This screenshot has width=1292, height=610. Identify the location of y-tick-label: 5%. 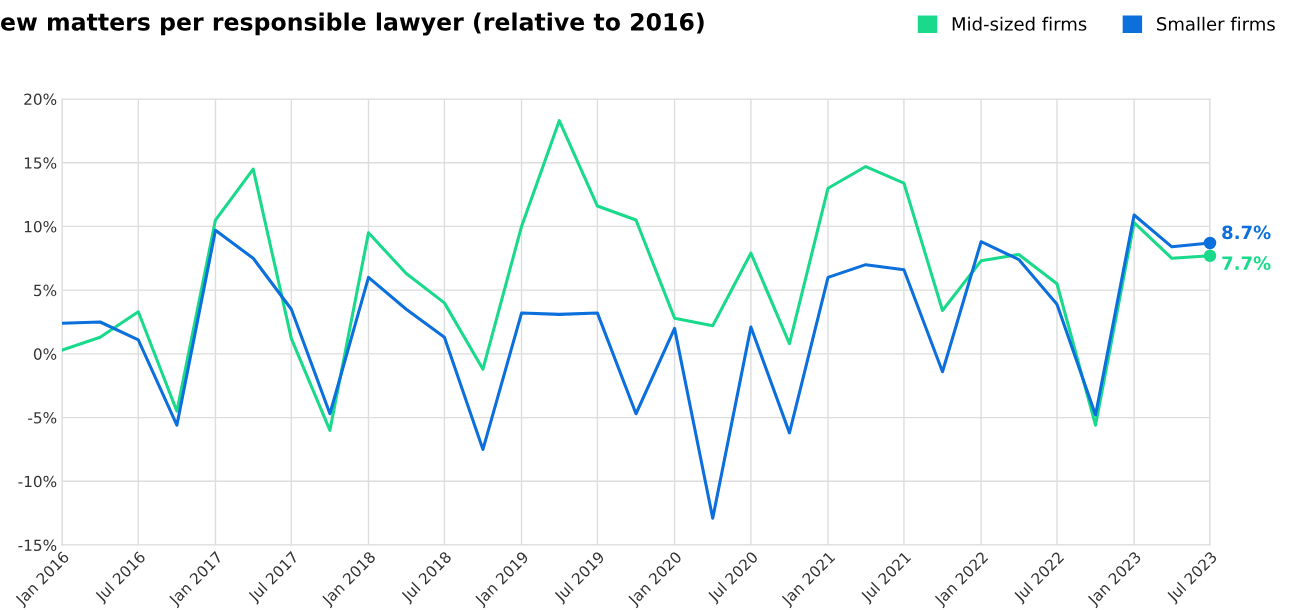
(45, 290).